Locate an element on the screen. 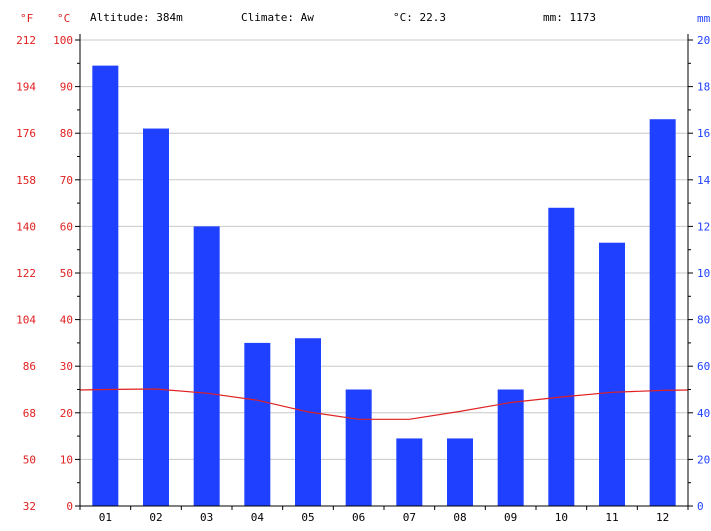 The width and height of the screenshot is (711, 531). fahrenheit-tick: 104 is located at coordinates (26, 320).